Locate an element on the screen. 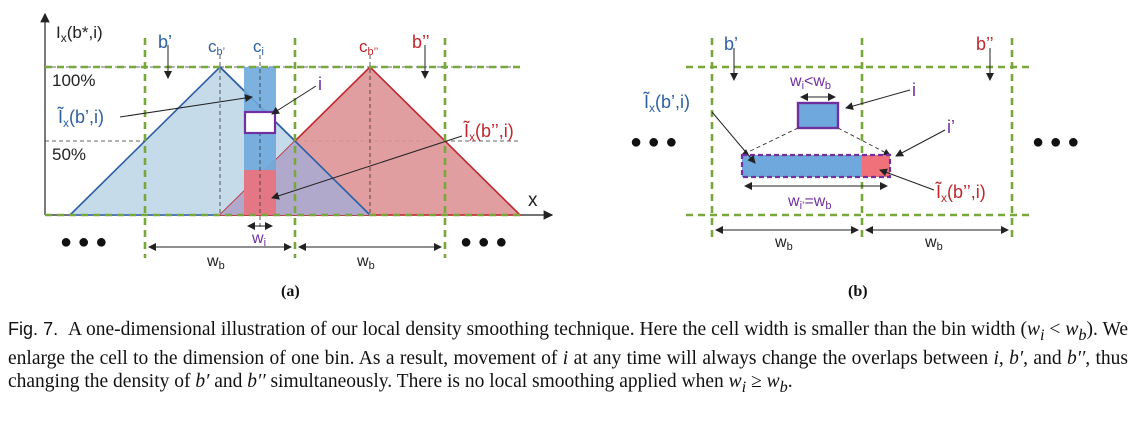 Image resolution: width=1136 pixels, height=426 pixels. panel-b-label: (b) is located at coordinates (858, 291).